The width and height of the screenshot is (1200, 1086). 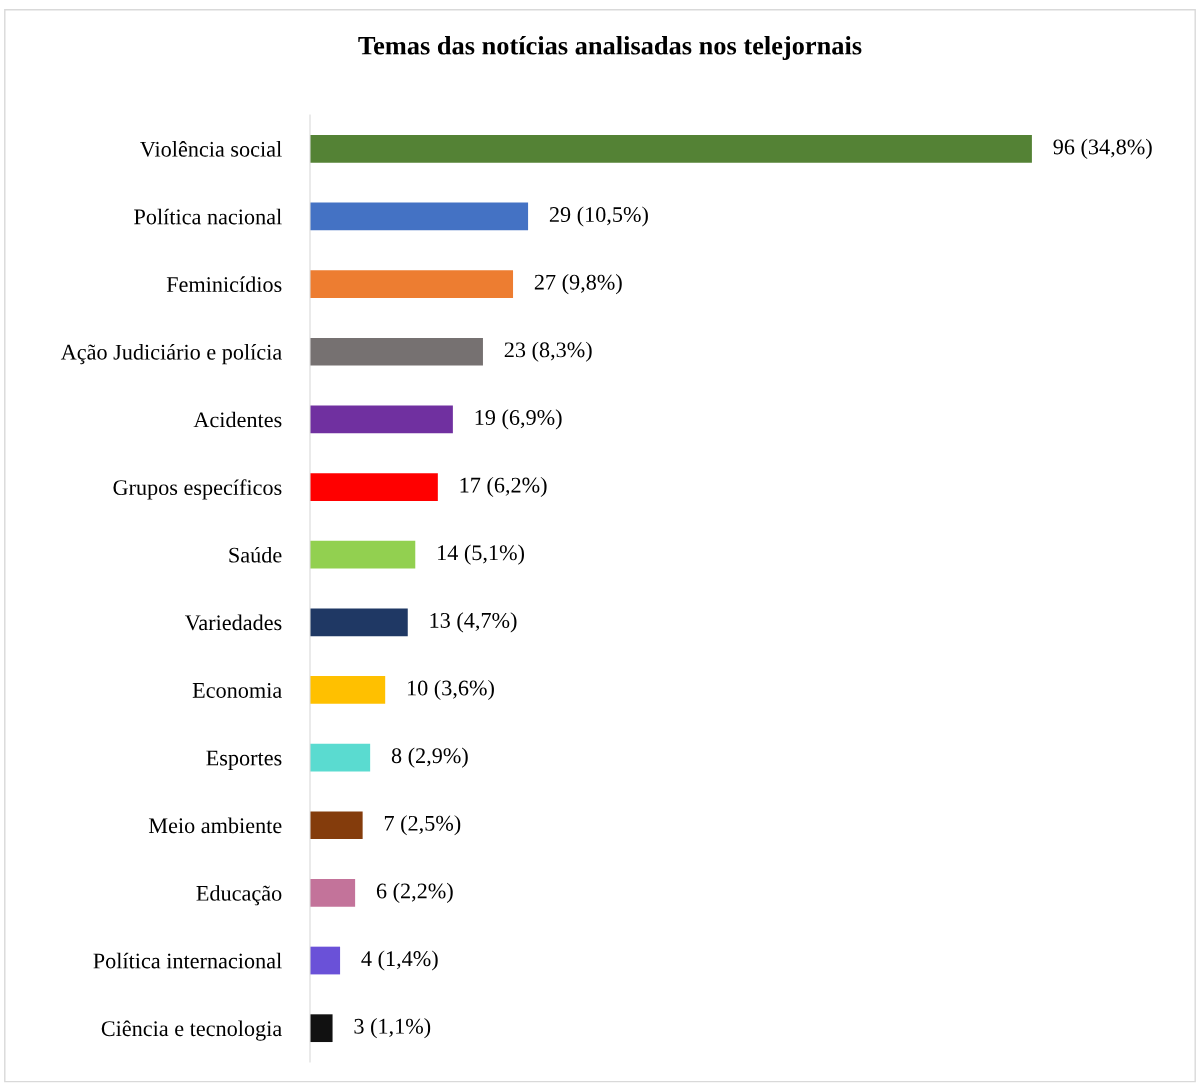 I want to click on y-tick-label: Variedades, so click(x=233, y=622).